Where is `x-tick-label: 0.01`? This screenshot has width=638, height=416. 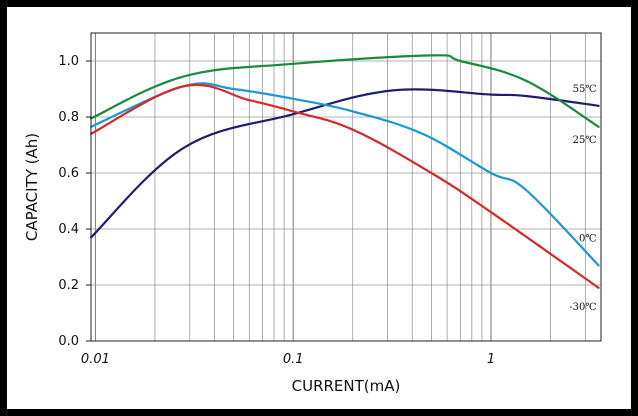
x-tick-label: 0.01 is located at coordinates (95, 359).